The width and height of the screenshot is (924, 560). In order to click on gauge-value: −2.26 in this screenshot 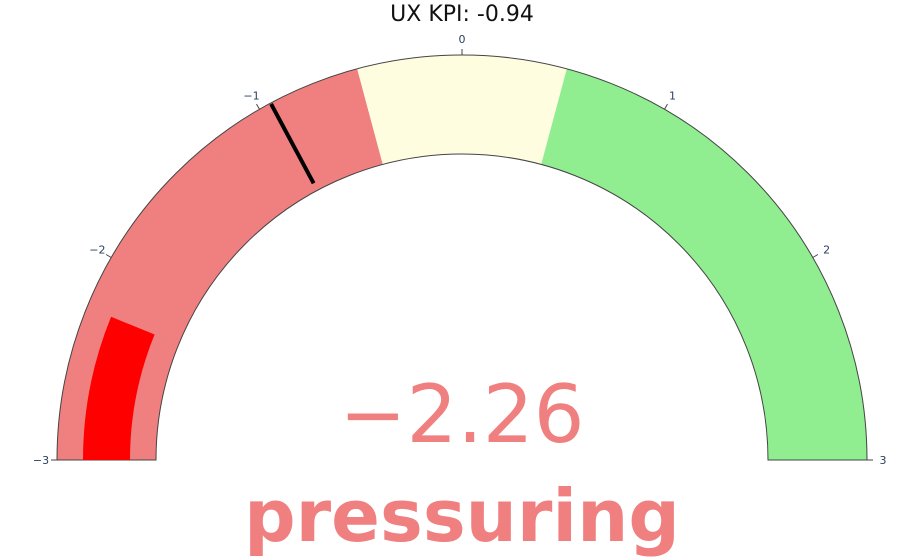, I will do `click(462, 414)`.